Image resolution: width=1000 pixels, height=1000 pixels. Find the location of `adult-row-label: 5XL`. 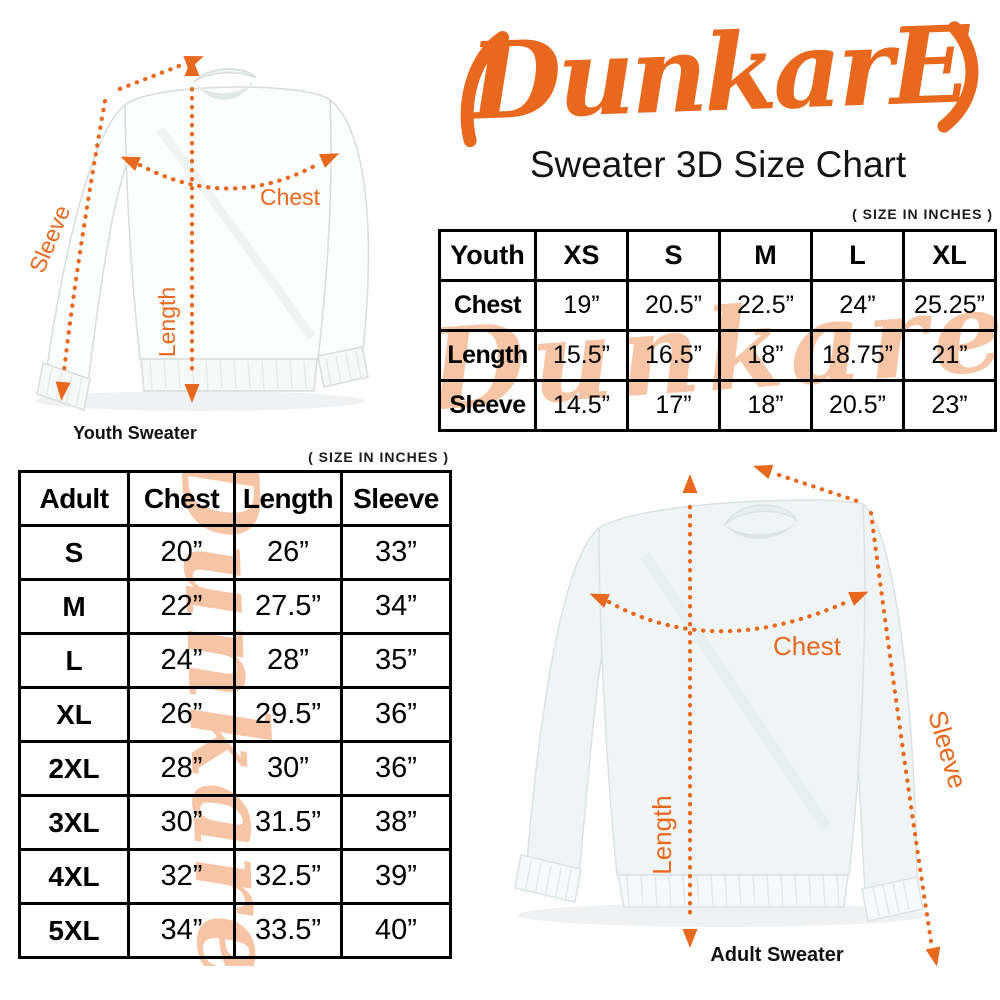

adult-row-label: 5XL is located at coordinates (74, 930).